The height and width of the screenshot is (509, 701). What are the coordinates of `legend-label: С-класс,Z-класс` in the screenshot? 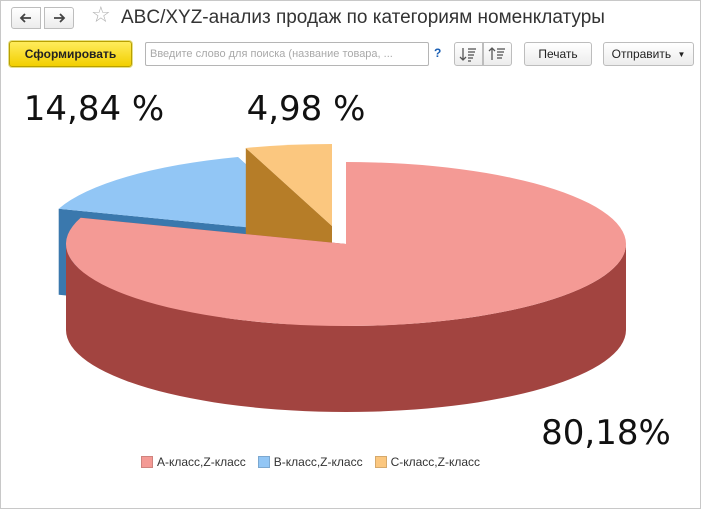 It's located at (435, 461).